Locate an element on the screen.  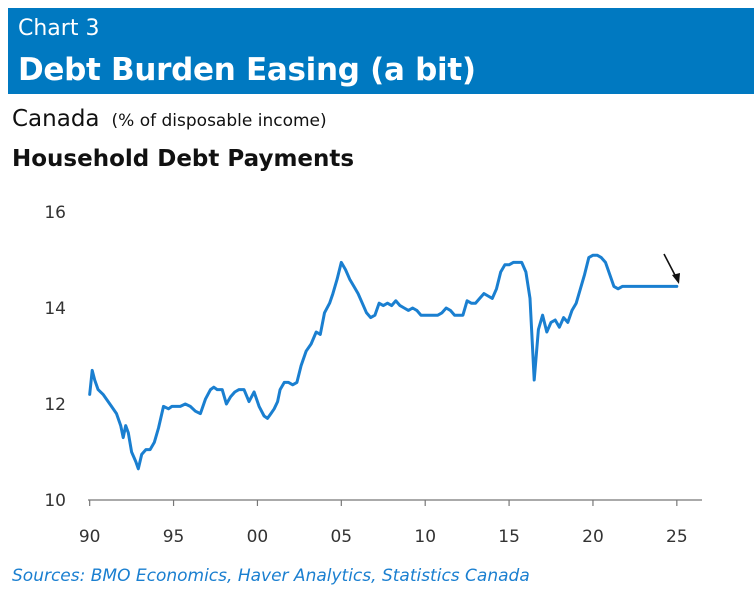
x-tick-label: 00 is located at coordinates (258, 537).